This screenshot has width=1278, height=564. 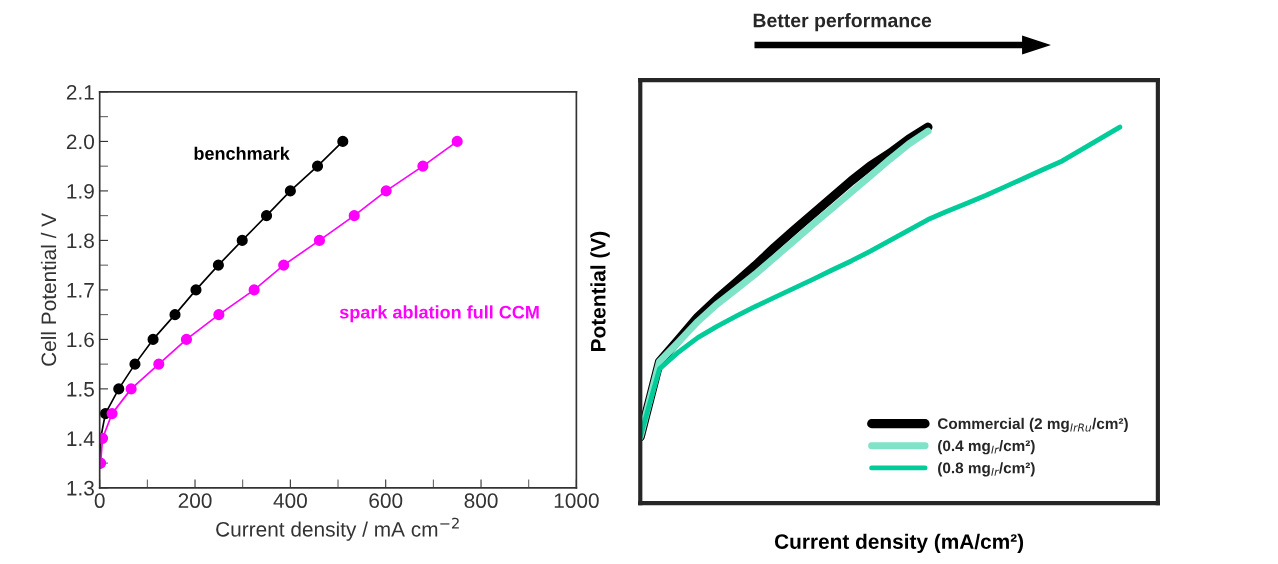 What do you see at coordinates (337, 529) in the screenshot?
I see `x-axis-title: Current density / mA cm$^{−2}$` at bounding box center [337, 529].